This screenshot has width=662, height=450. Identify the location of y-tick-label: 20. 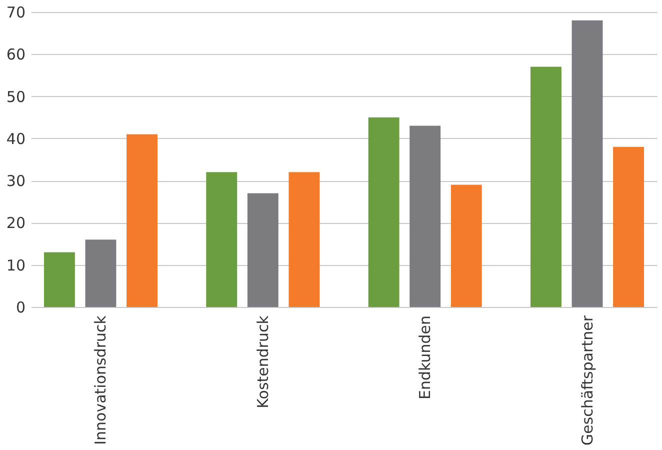
(16, 223).